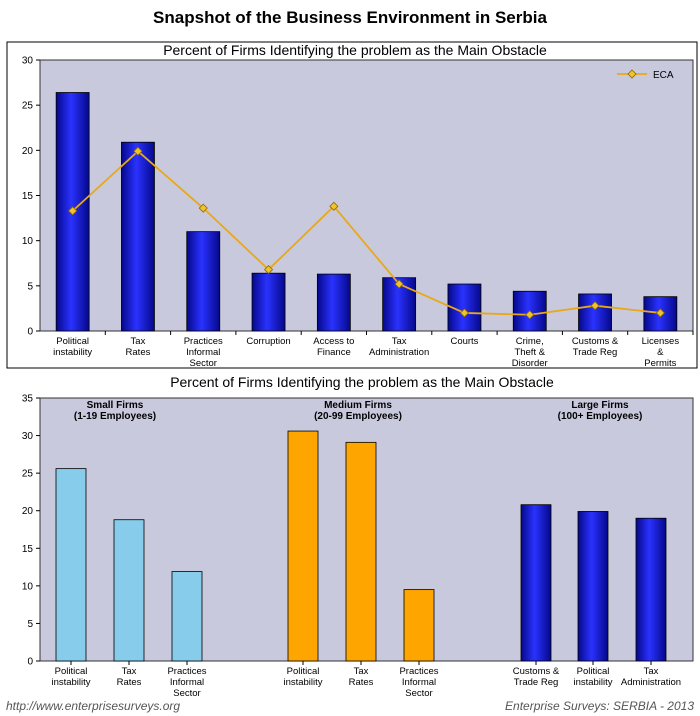  What do you see at coordinates (268, 341) in the screenshot?
I see `x-tick-label: Corruption` at bounding box center [268, 341].